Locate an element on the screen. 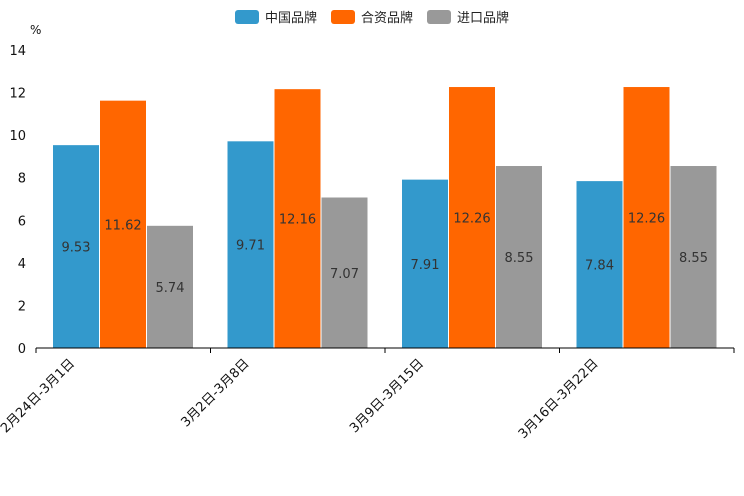 This screenshot has width=744, height=496. legend-swatch-import is located at coordinates (439, 16).